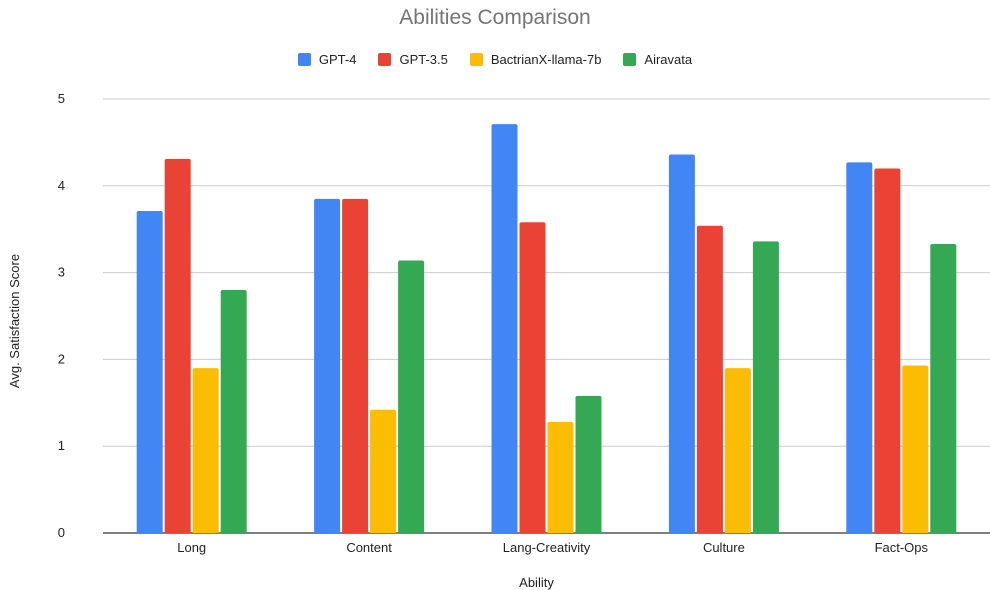 This screenshot has width=990, height=590. What do you see at coordinates (61, 98) in the screenshot?
I see `y-tick-label: 5` at bounding box center [61, 98].